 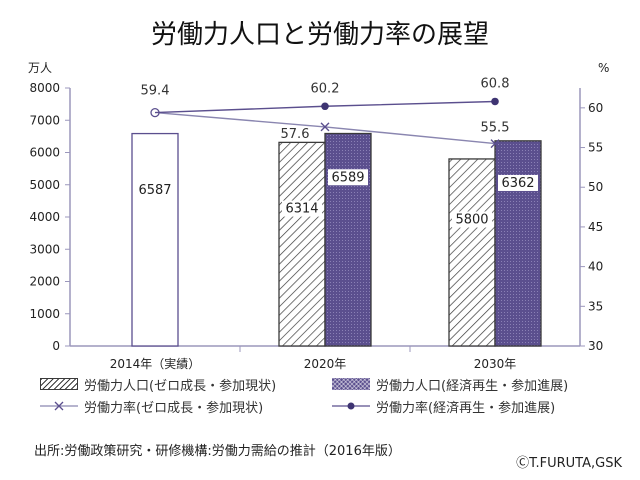 I want to click on x-tick-label: 2030年, so click(x=495, y=364).